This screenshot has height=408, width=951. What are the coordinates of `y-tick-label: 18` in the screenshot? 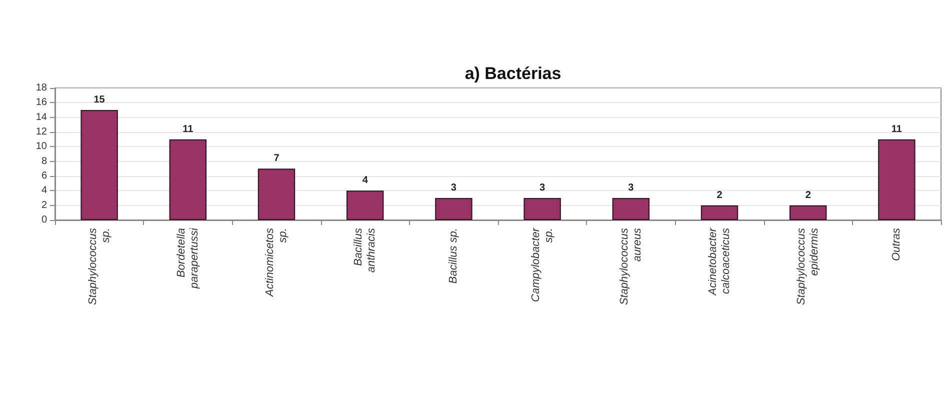 It's located at (42, 88).